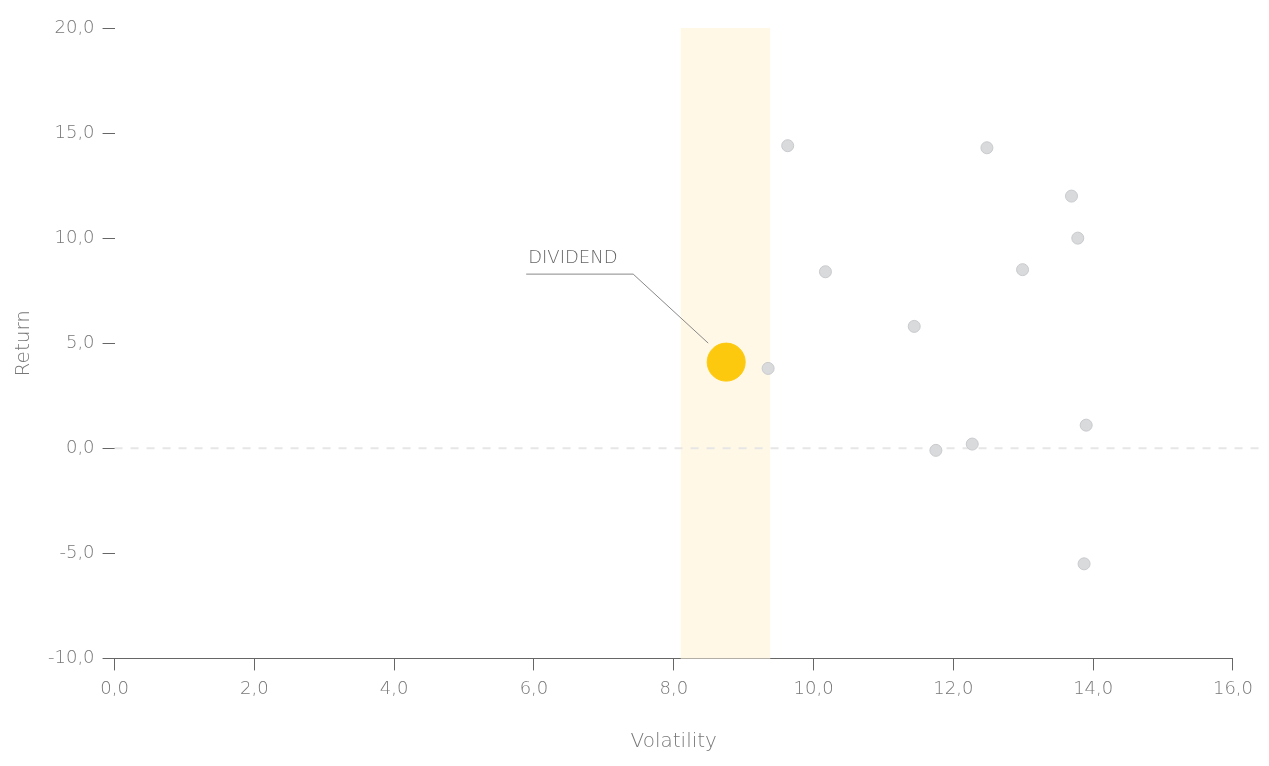  Describe the element at coordinates (573, 256) in the screenshot. I see `annotation: DIVIDEND` at that location.